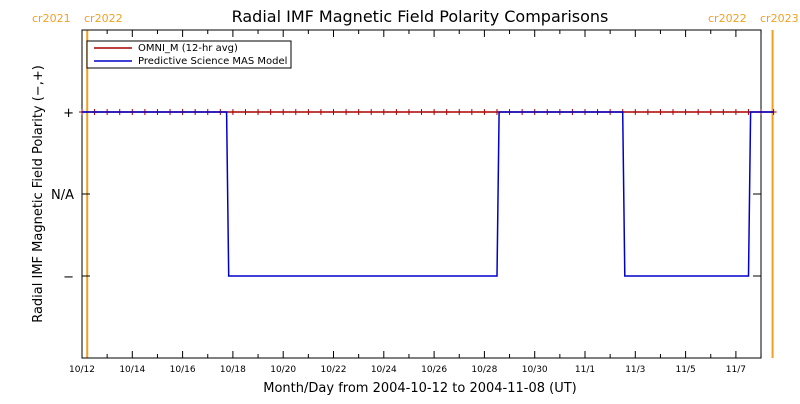 The height and width of the screenshot is (404, 800). Describe the element at coordinates (103, 18) in the screenshot. I see `cr-left-label-2: cr2022` at that location.